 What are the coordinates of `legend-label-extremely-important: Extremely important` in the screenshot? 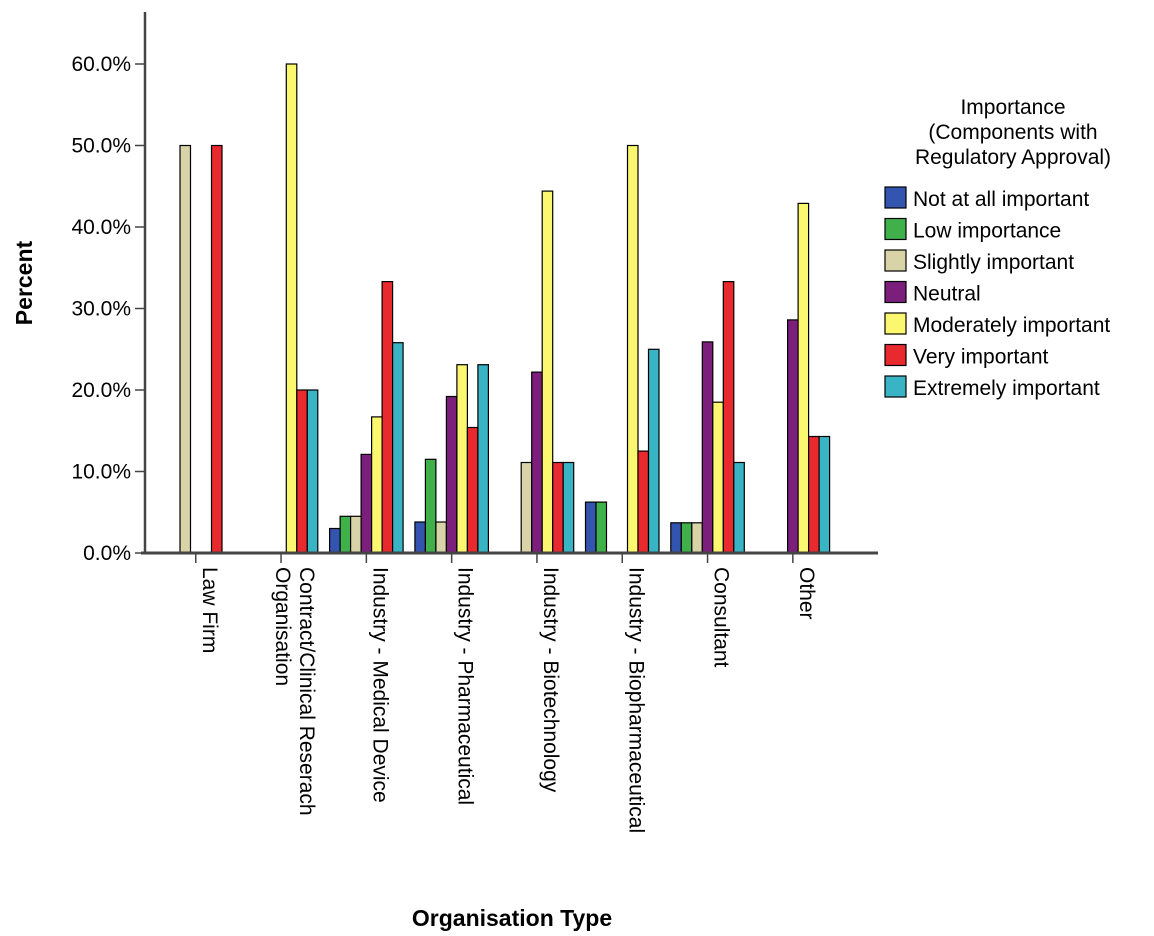 It's located at (1006, 388).